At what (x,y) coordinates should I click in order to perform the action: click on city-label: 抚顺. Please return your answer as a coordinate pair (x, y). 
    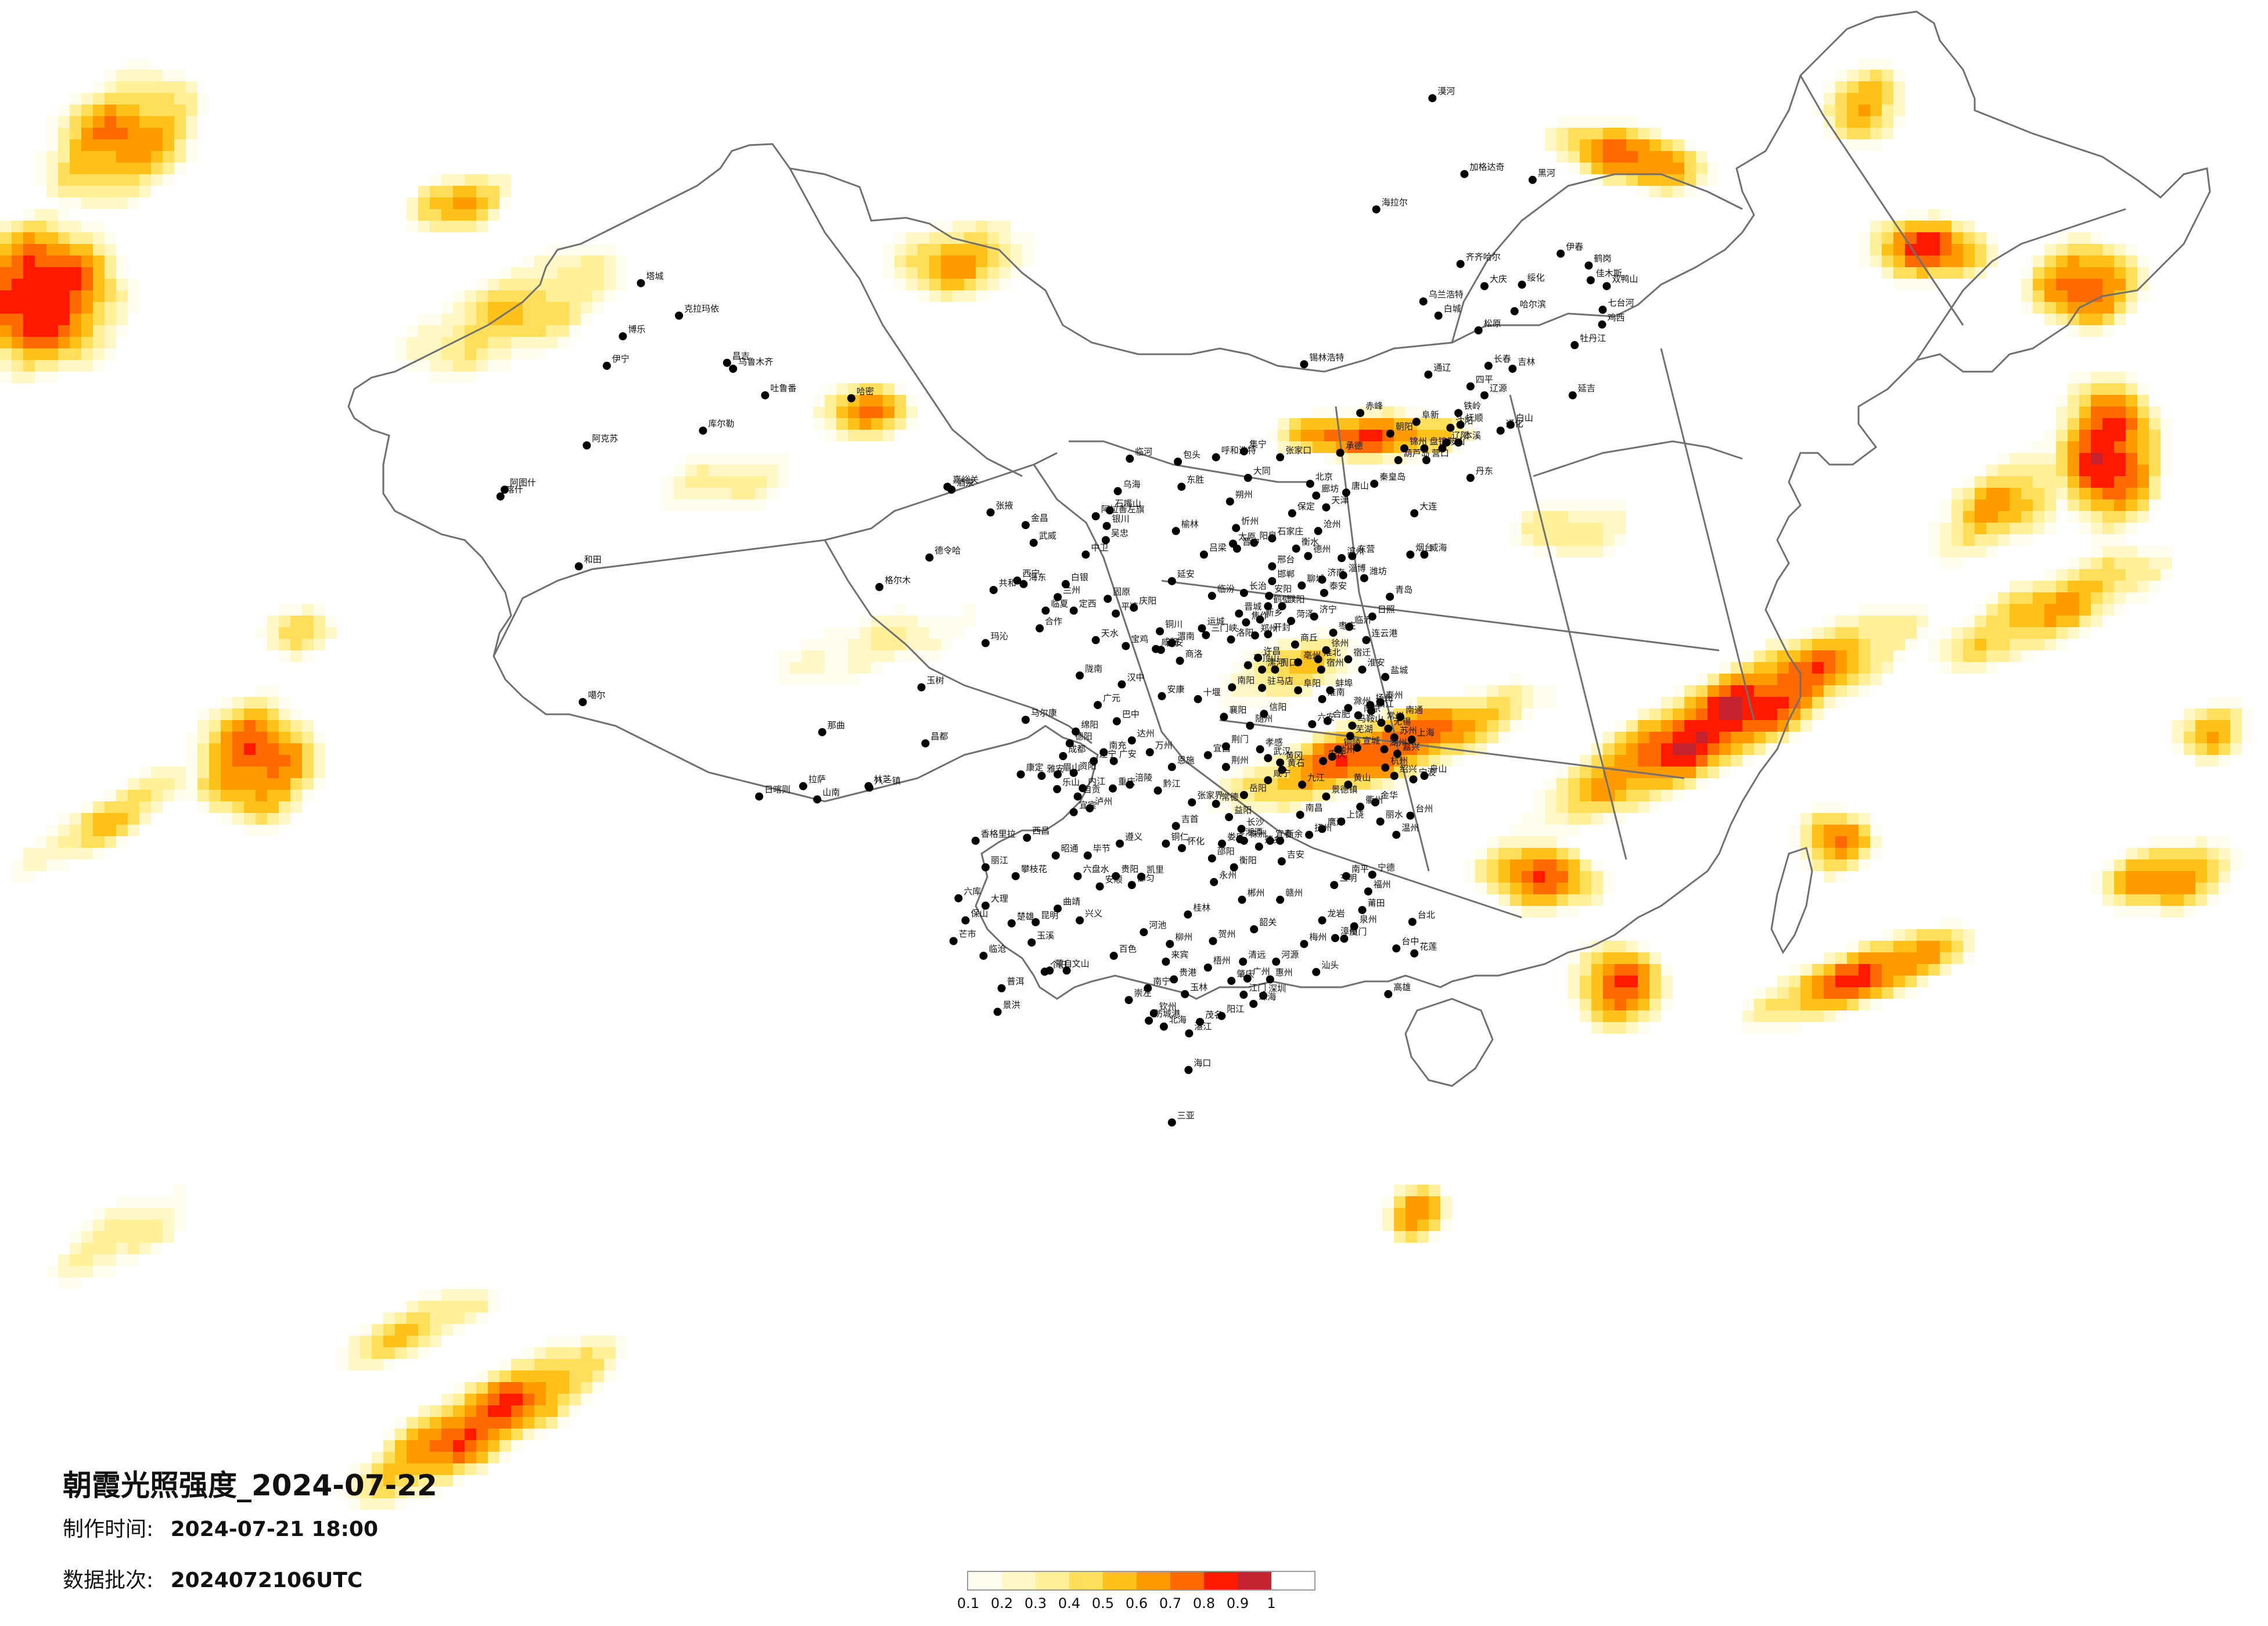
    Looking at the image, I should click on (1474, 418).